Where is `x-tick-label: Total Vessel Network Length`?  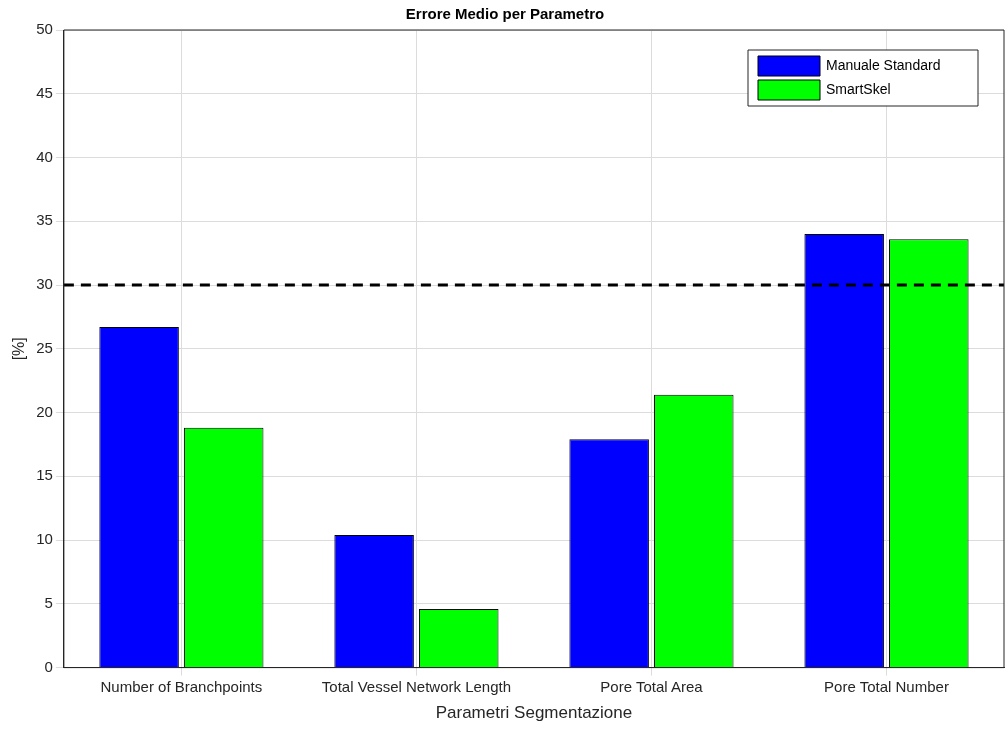 x-tick-label: Total Vessel Network Length is located at coordinates (416, 686).